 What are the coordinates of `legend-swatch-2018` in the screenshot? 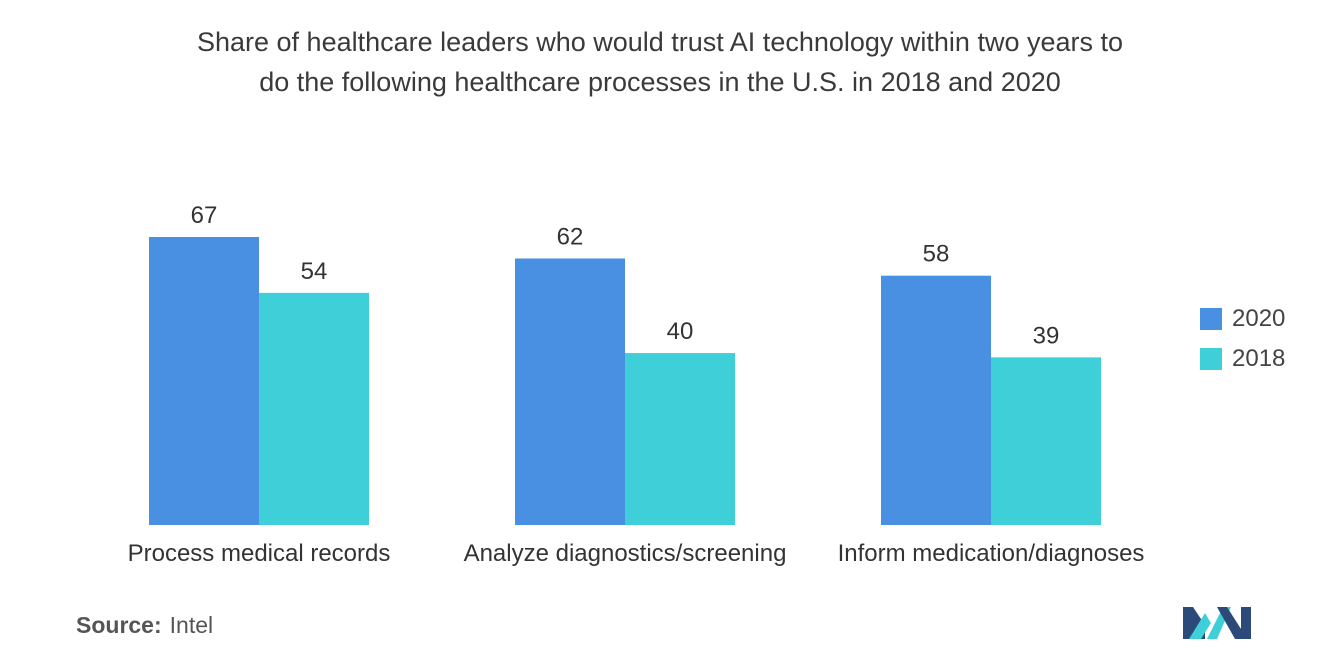 It's located at (1211, 359).